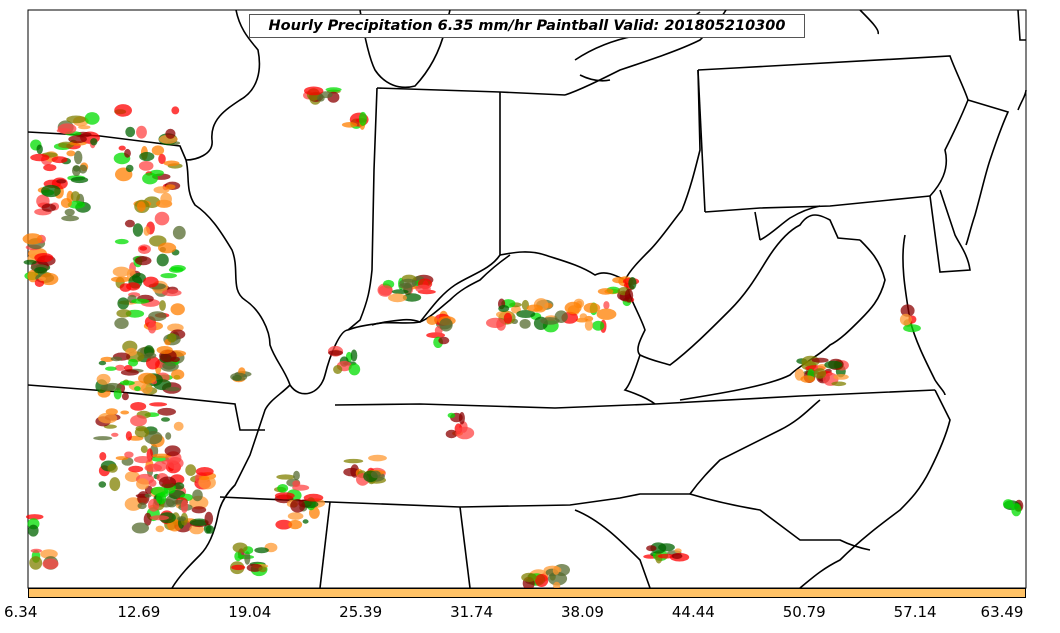 The width and height of the screenshot is (1060, 633). What do you see at coordinates (465, 547) in the screenshot?
I see `georgia-border` at bounding box center [465, 547].